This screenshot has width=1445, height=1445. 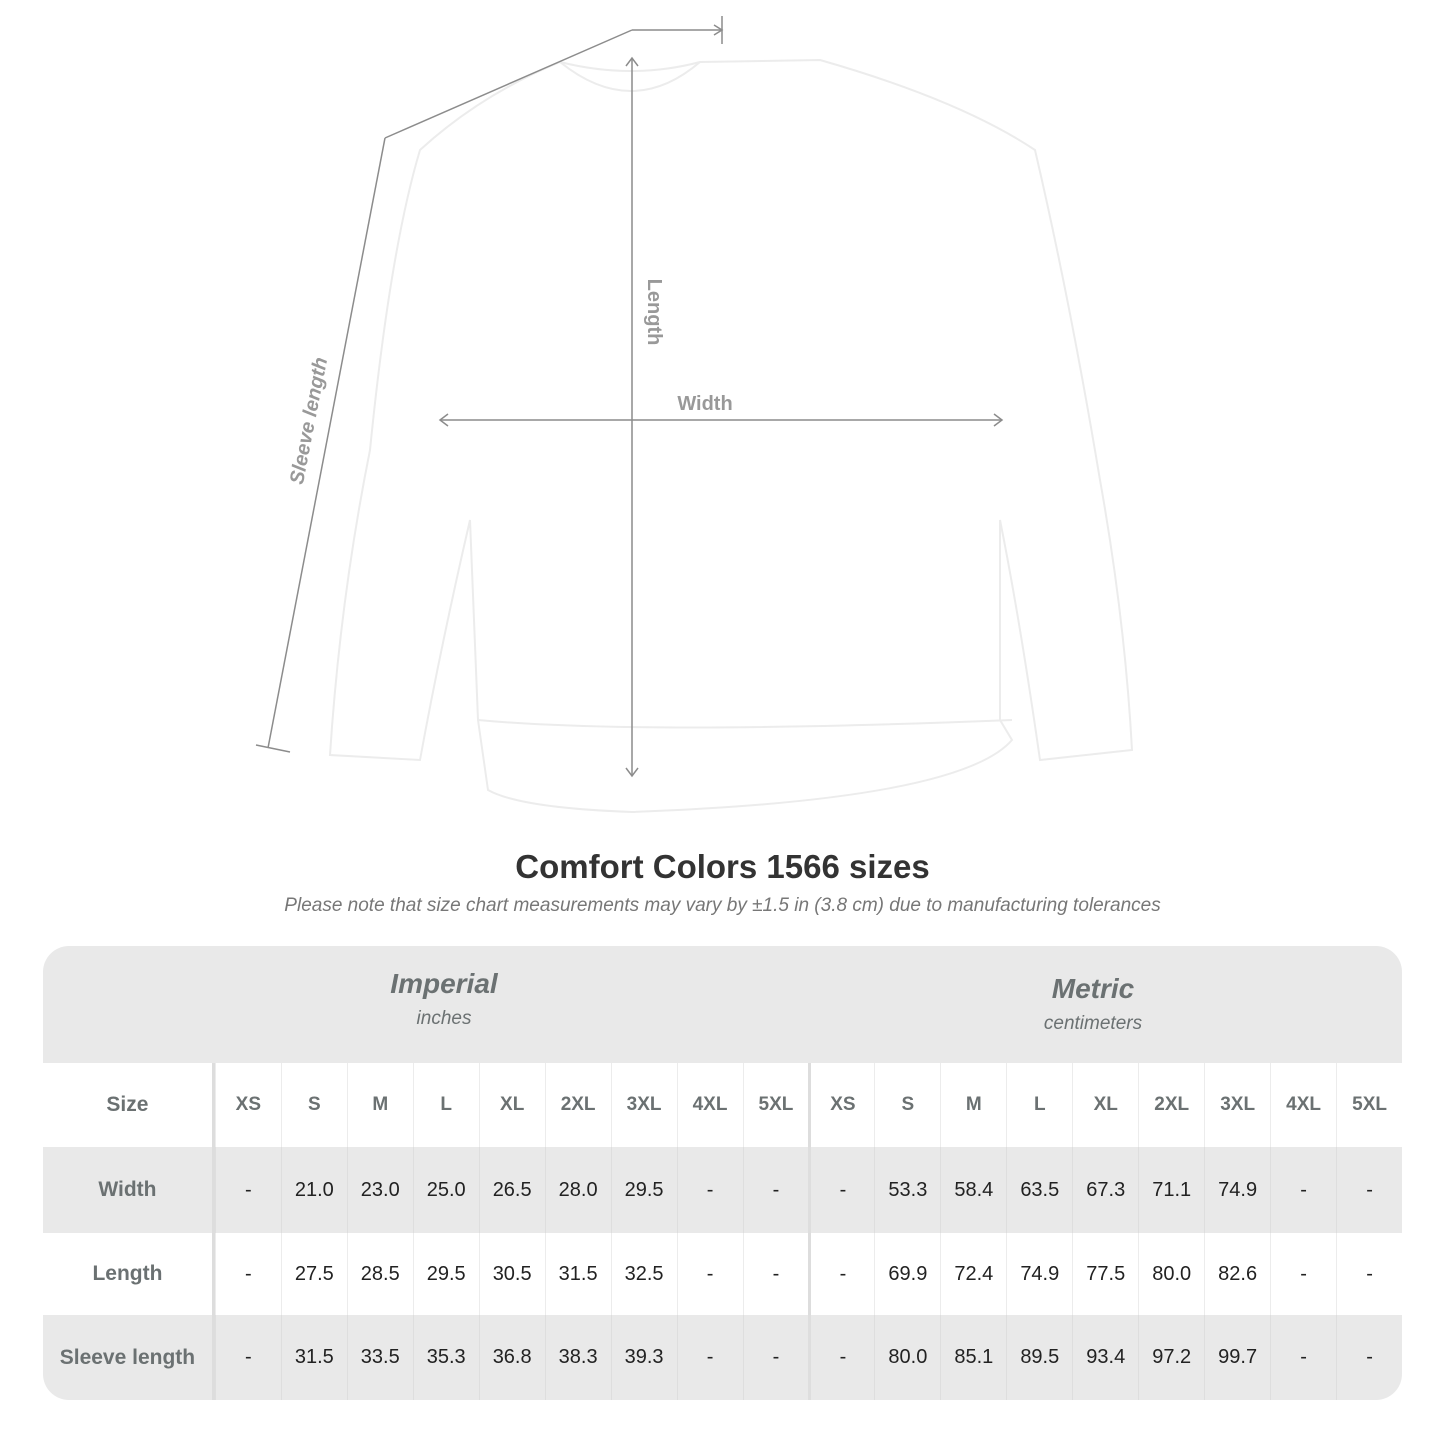 What do you see at coordinates (654, 312) in the screenshot?
I see `length-label: Length` at bounding box center [654, 312].